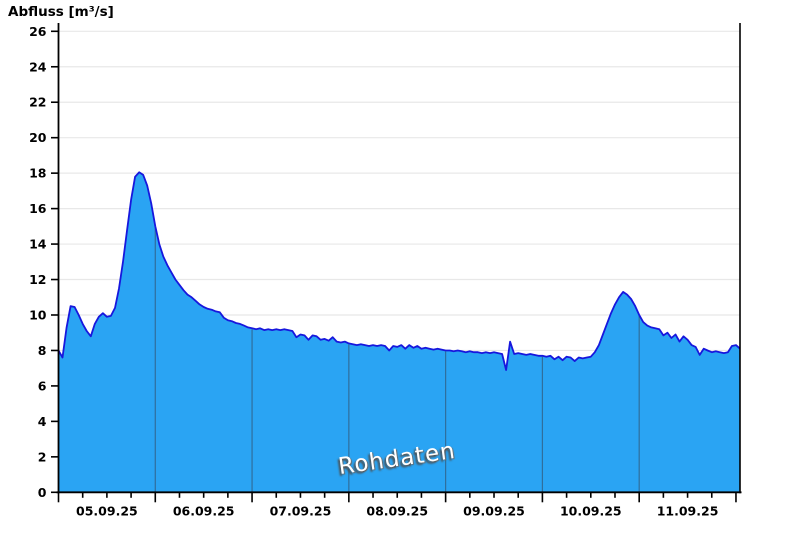 The height and width of the screenshot is (550, 800). What do you see at coordinates (494, 510) in the screenshot?
I see `x-tick-label: 09.09.25` at bounding box center [494, 510].